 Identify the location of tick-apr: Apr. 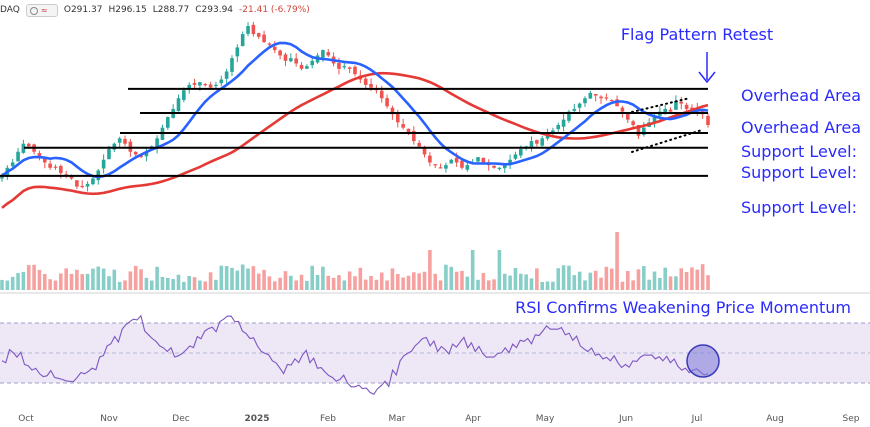
(473, 419).